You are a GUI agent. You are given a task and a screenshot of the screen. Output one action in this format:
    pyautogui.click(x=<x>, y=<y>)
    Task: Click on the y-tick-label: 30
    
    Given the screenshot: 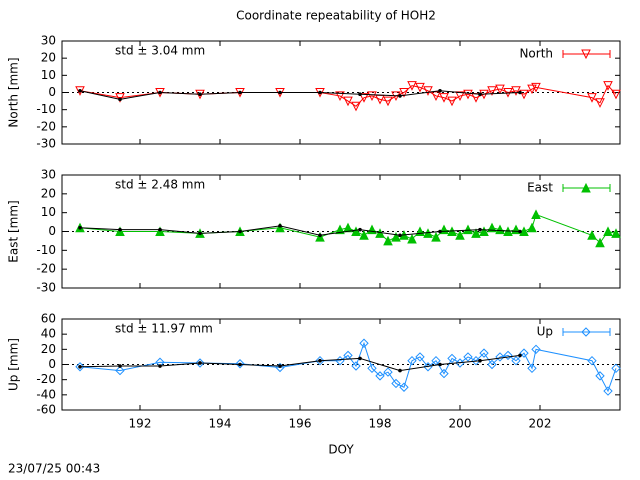 What is the action you would take?
    pyautogui.click(x=48, y=175)
    